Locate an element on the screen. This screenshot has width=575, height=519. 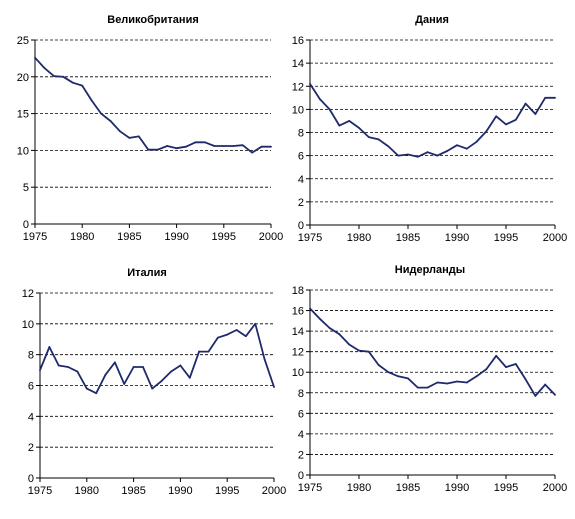
chart-title: Италия is located at coordinates (147, 273).